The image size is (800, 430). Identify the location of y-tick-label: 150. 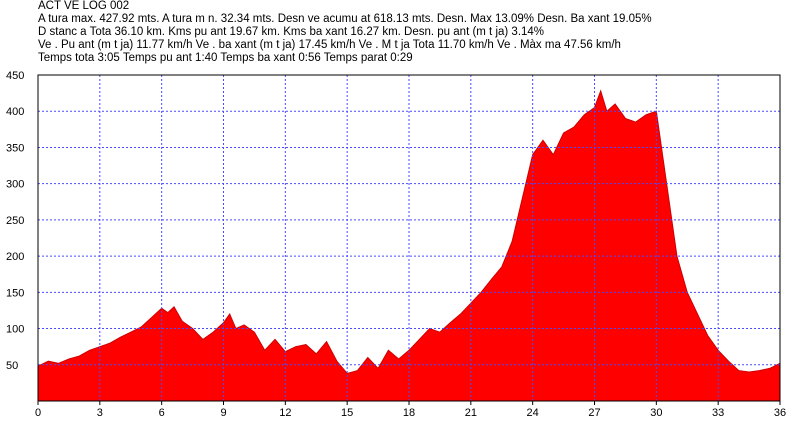
(15, 293).